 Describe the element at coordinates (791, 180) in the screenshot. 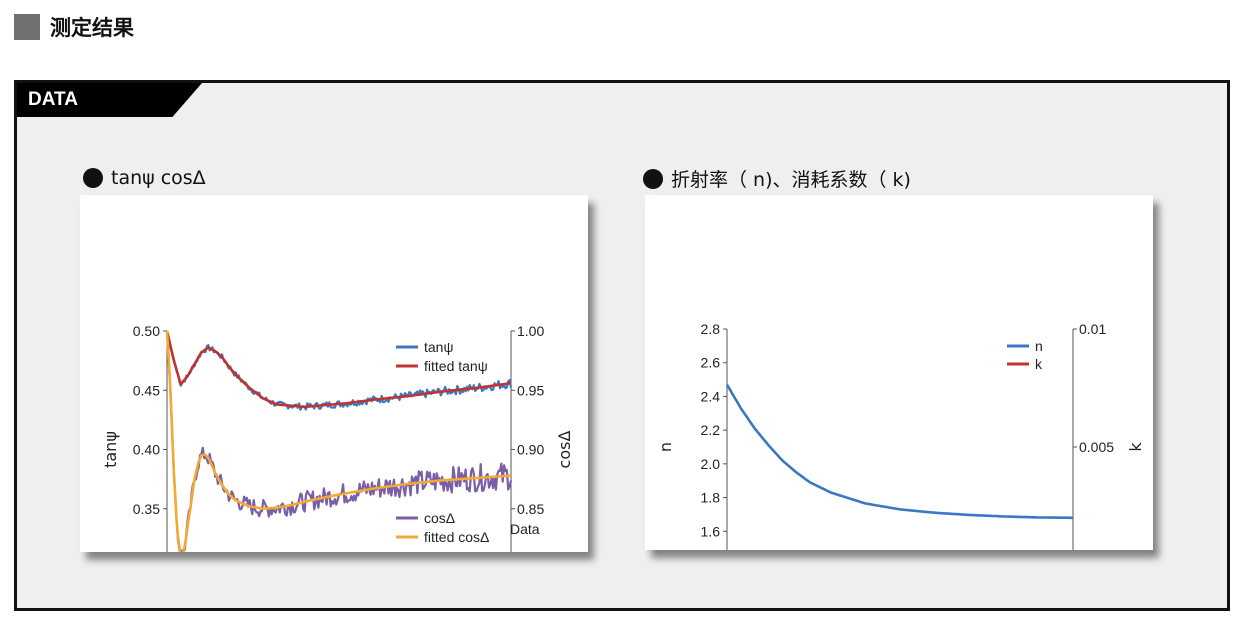

I see `chart2-title: 折射率（ n)、消耗系数（ k)` at that location.